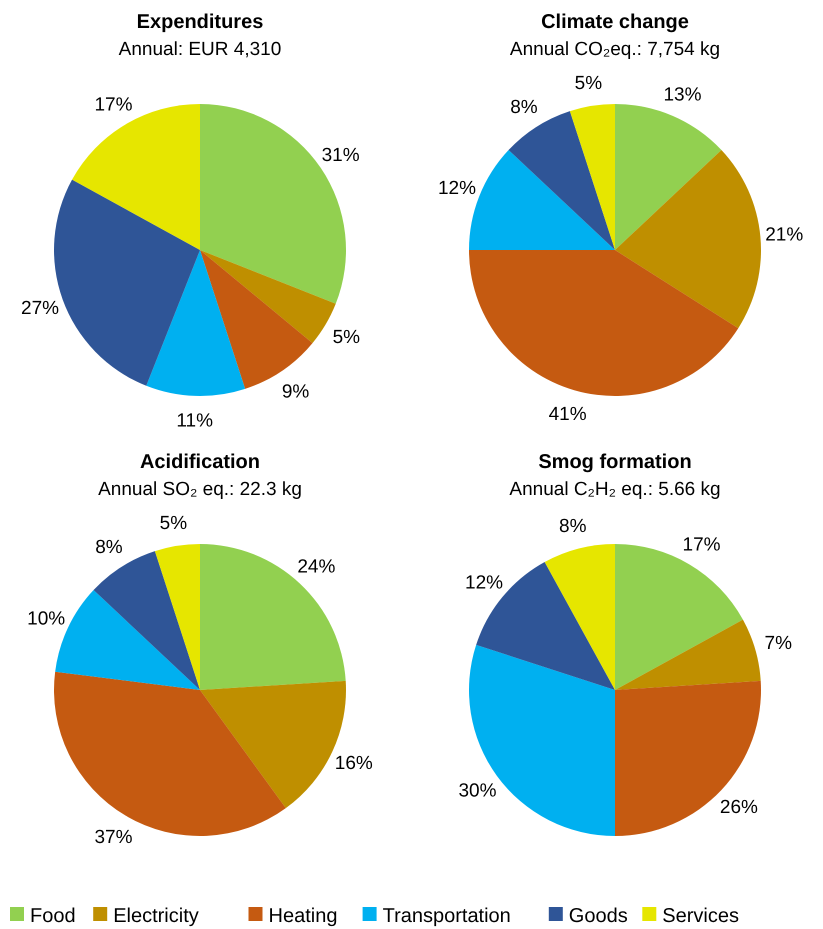 This screenshot has width=823, height=929. What do you see at coordinates (615, 489) in the screenshot?
I see `chart-subtitle: Annual C₂H₂ eq.: 5.66 kg` at bounding box center [615, 489].